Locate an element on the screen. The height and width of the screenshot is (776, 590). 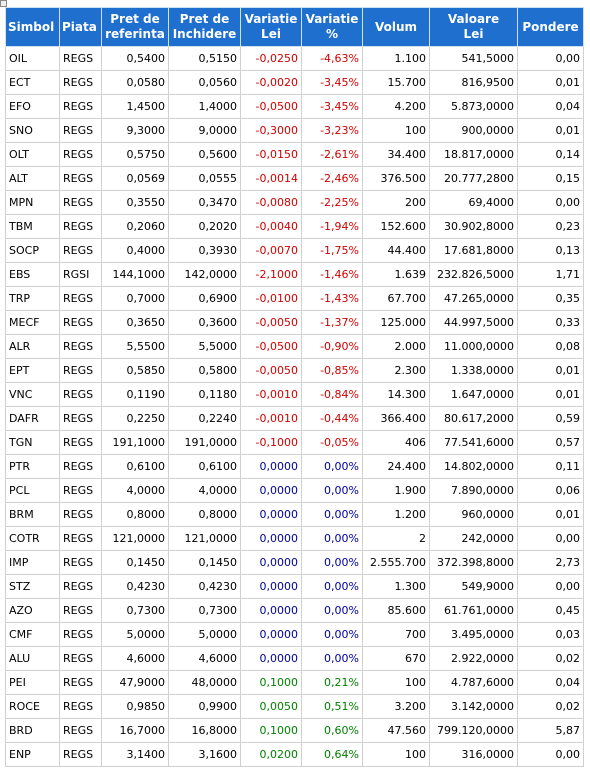
table-cell: -0,0250 is located at coordinates (271, 58).